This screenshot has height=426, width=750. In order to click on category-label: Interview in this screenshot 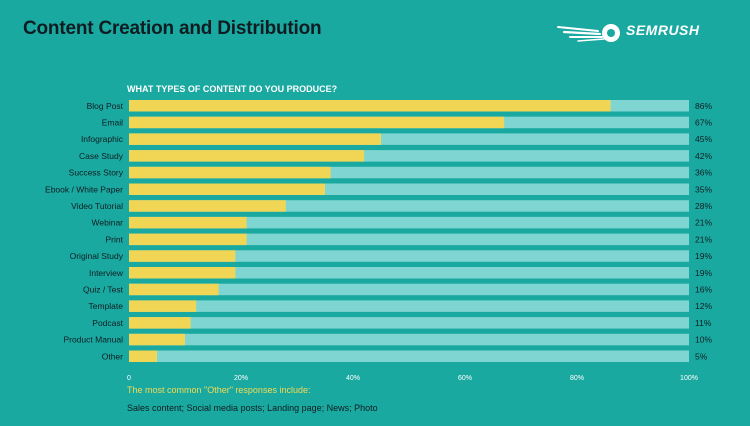, I will do `click(106, 273)`.